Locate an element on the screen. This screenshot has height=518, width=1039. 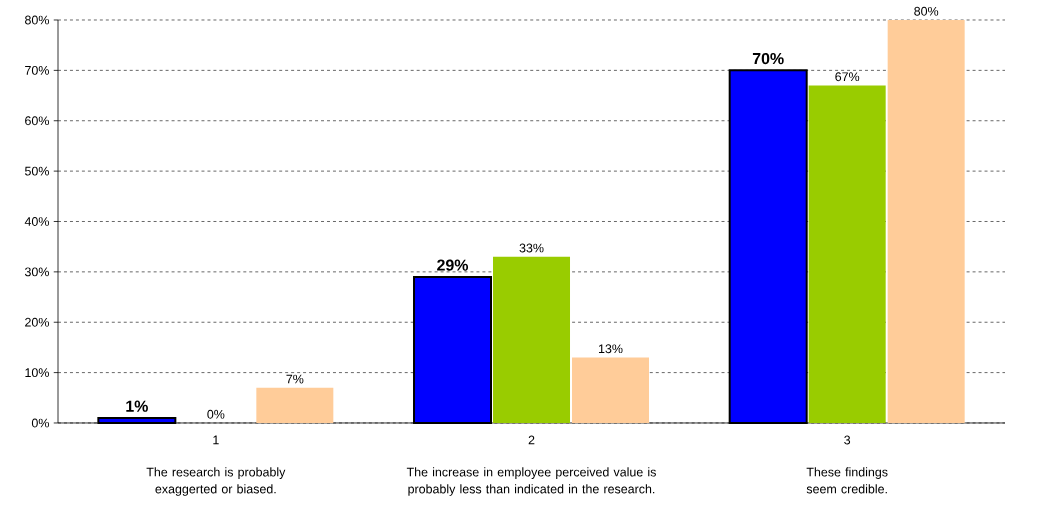
text: These findings seem credible. is located at coordinates (847, 480).